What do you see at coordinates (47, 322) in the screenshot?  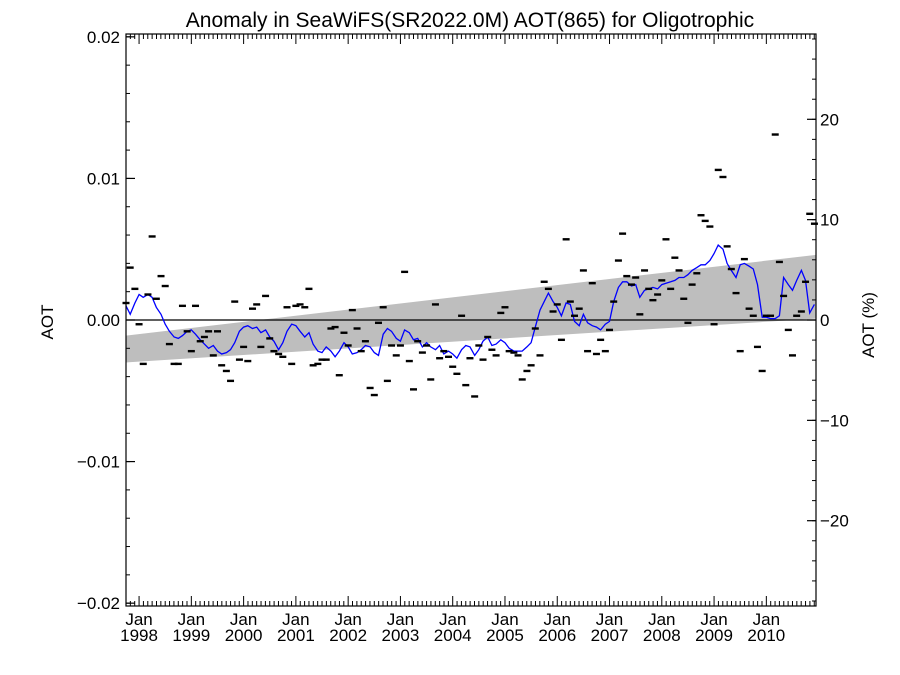 I see `y-axis-label: AOT` at bounding box center [47, 322].